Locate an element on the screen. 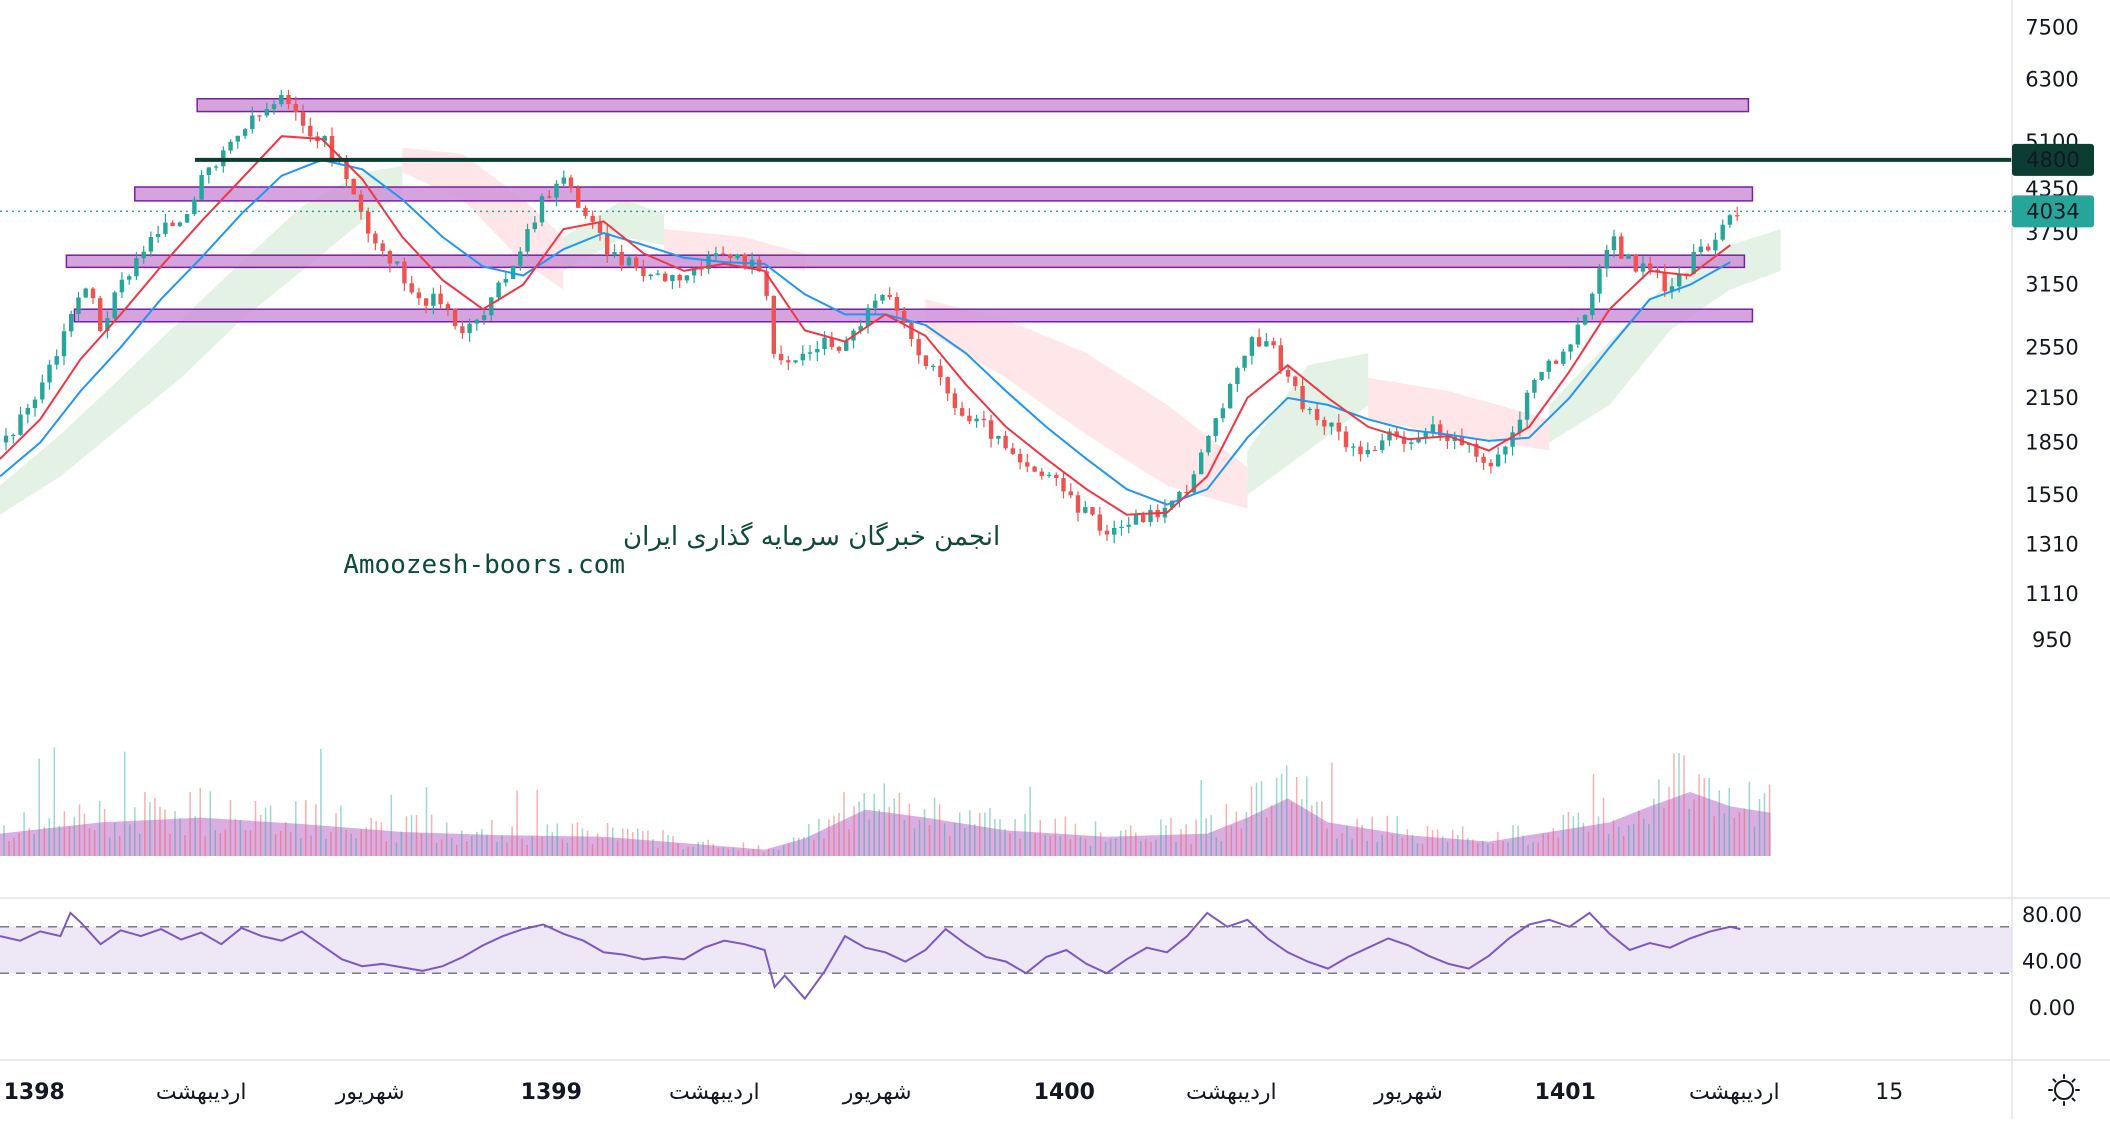  cloud-segment-bull is located at coordinates (1308, 424).